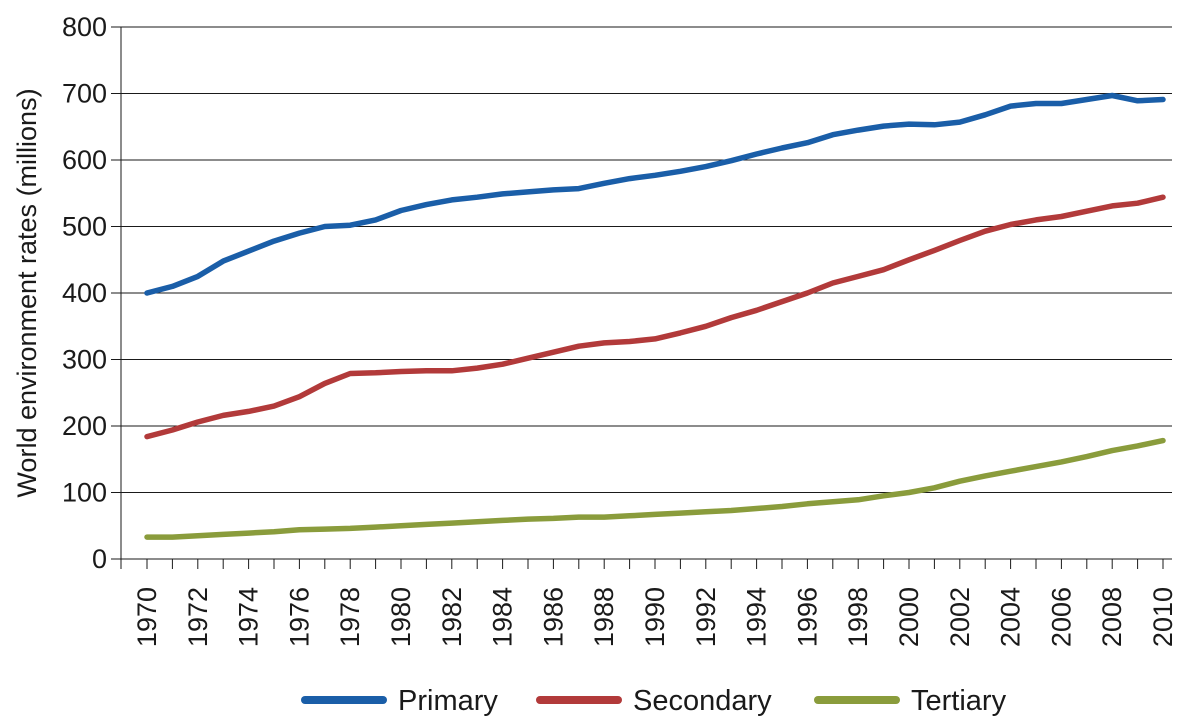 The height and width of the screenshot is (717, 1184). Describe the element at coordinates (84, 493) in the screenshot. I see `y-tick-label: 100` at that location.